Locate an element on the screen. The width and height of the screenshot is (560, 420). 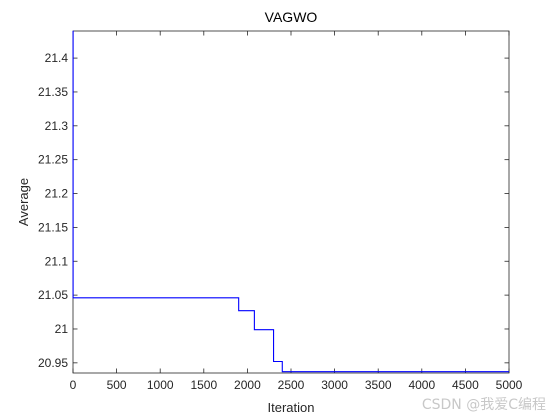
x-axis-label: Iteration is located at coordinates (291, 407).